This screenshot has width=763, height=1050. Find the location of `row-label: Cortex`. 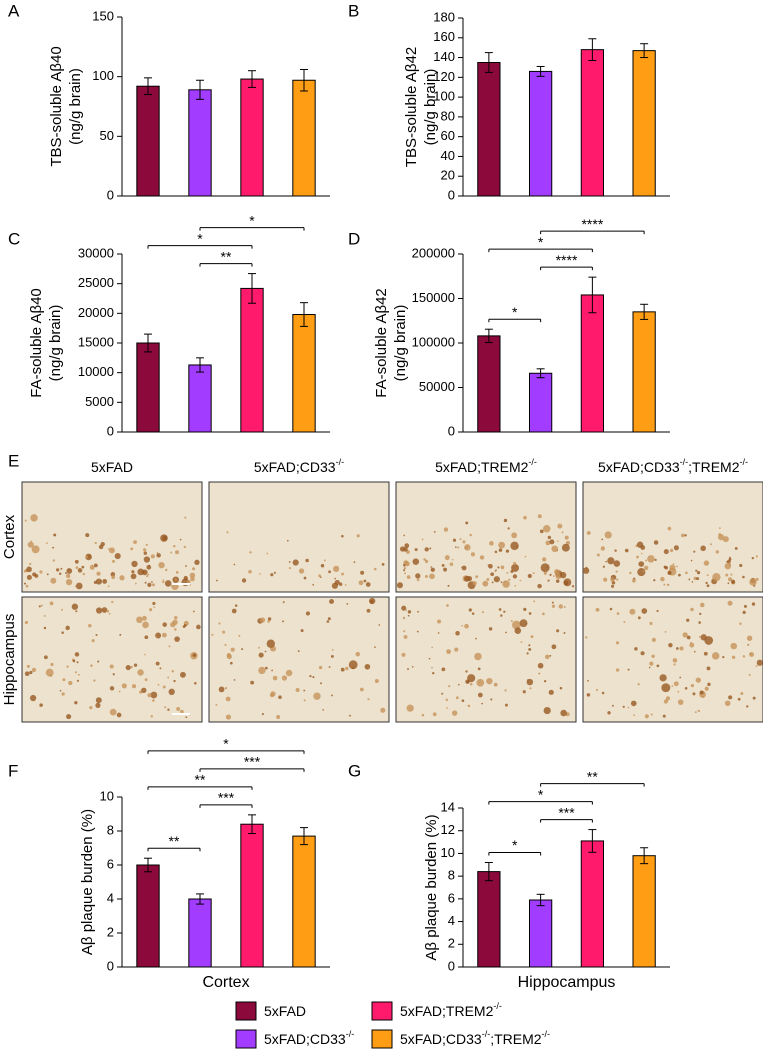

row-label: Cortex is located at coordinates (9, 536).